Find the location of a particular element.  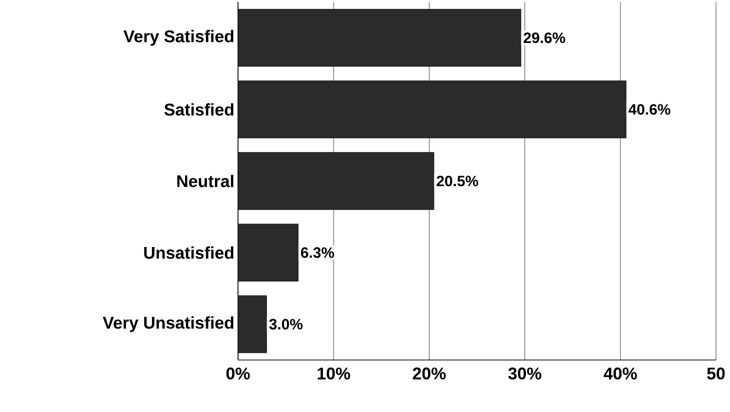

y-tick-label: Satisfied is located at coordinates (199, 109).